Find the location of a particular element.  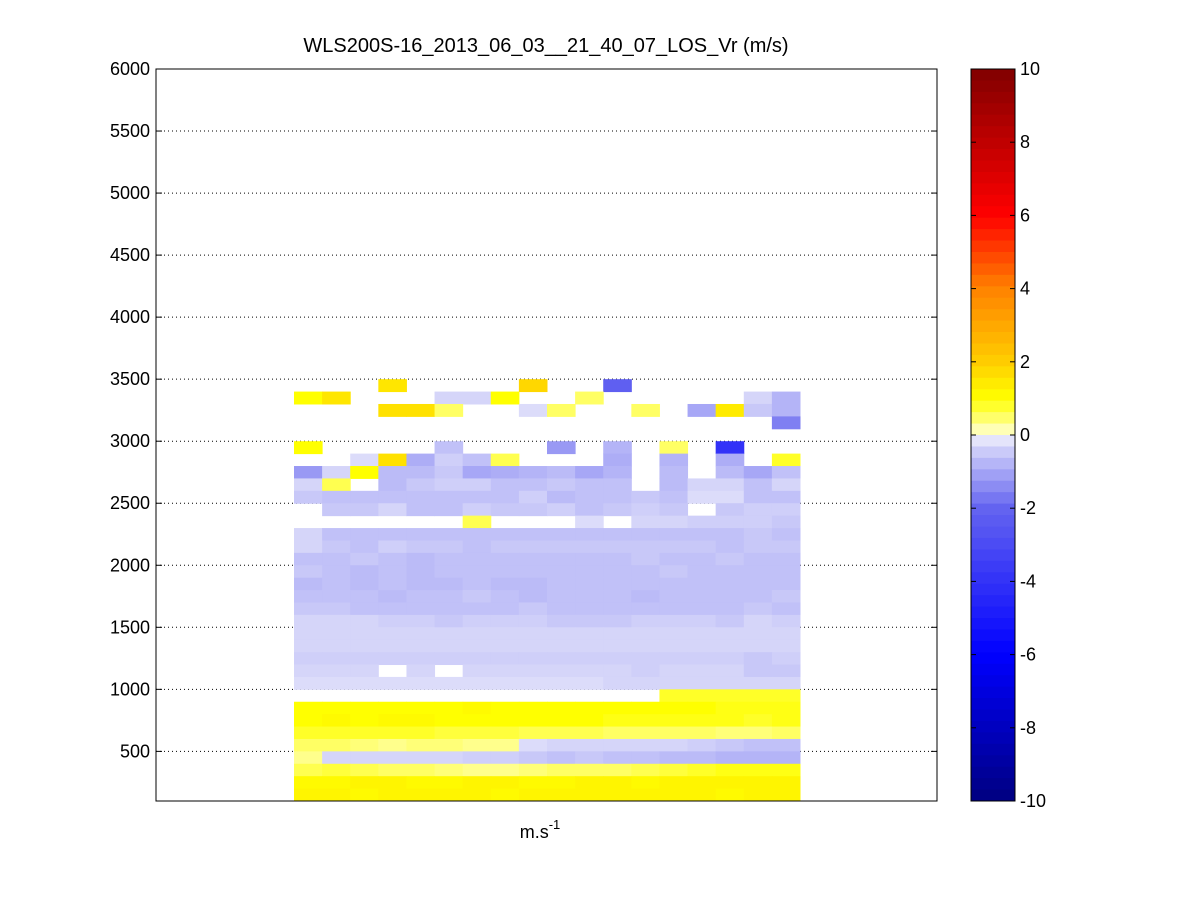

colorbar-tick-label: 8 is located at coordinates (1025, 142).